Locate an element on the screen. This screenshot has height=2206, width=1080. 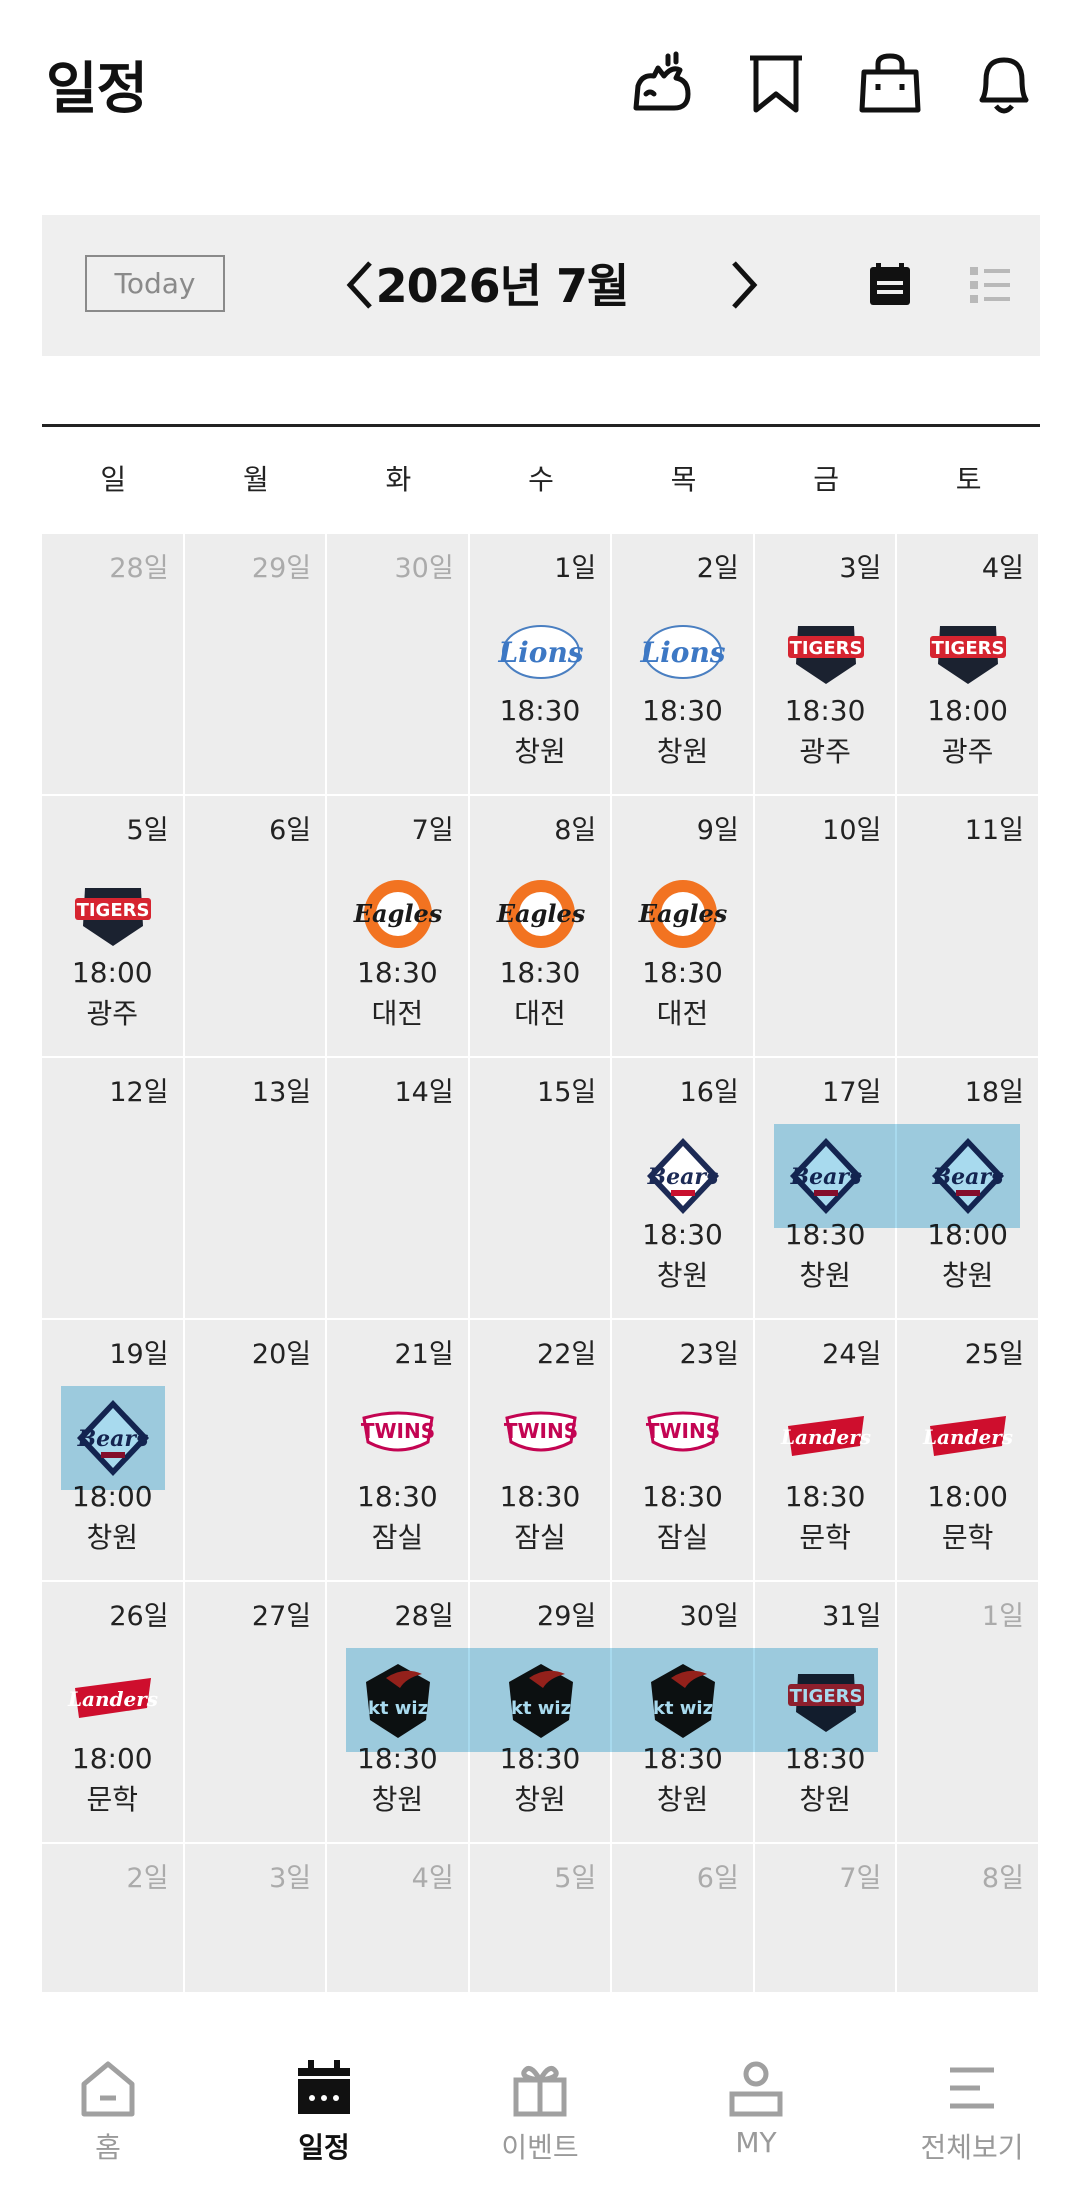
calendar-day-cell: 1일 is located at coordinates (968, 1713).